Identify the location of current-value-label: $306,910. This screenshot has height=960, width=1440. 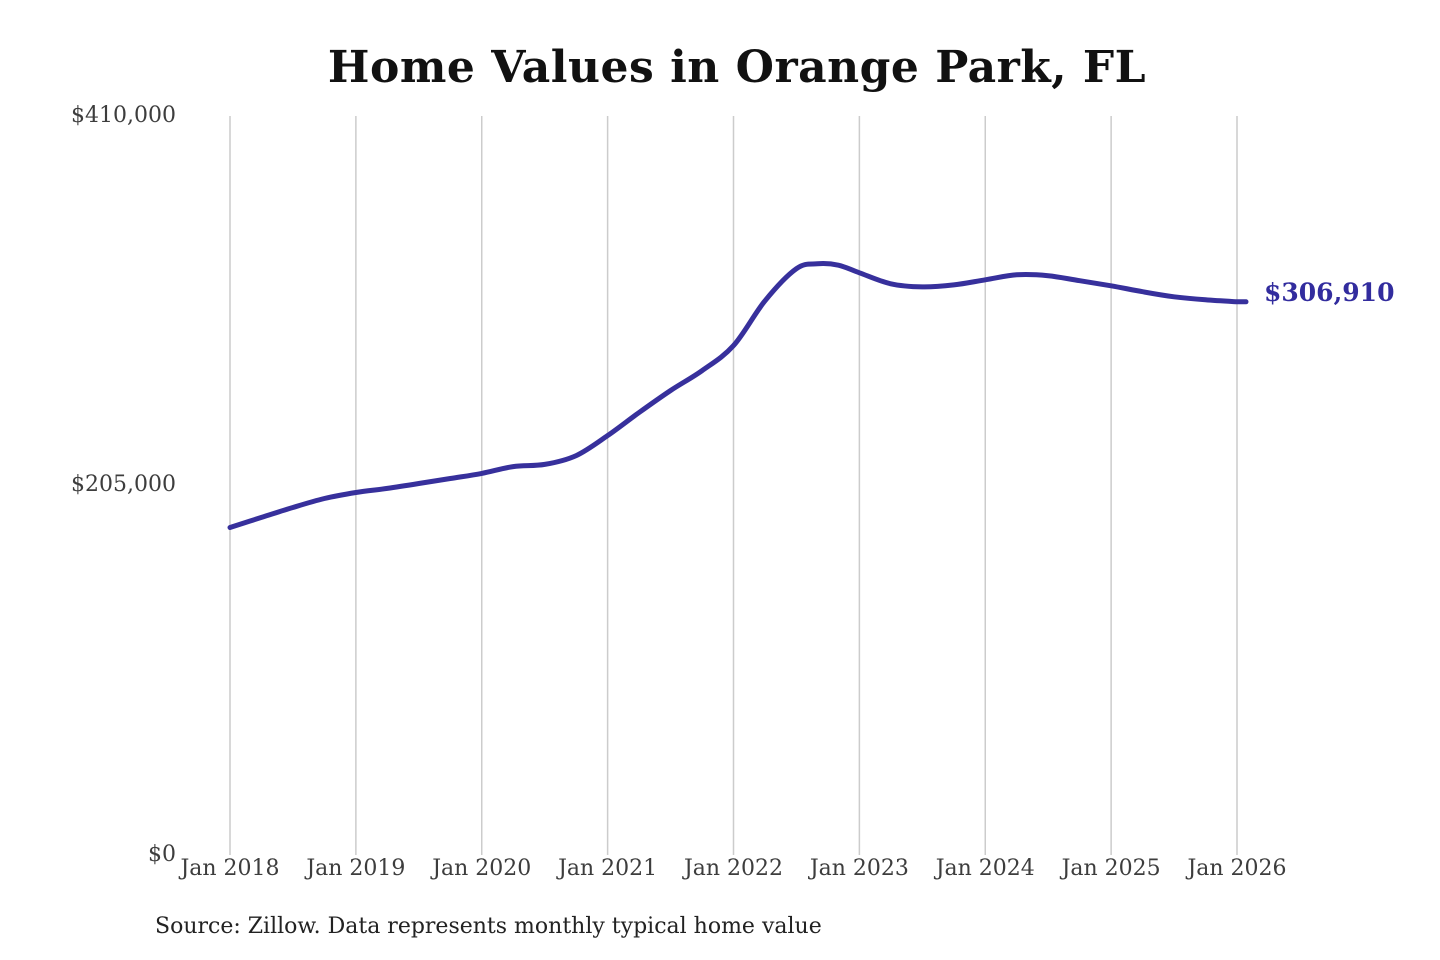
(1329, 292).